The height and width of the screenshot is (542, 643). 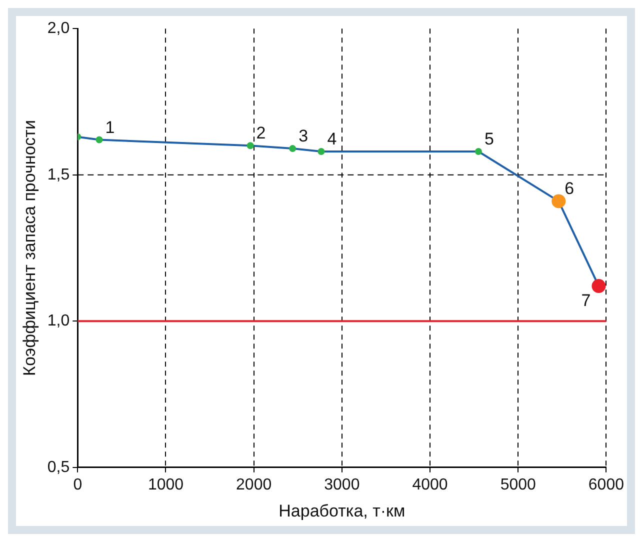 I want to click on y-axis-title: Коэффициент запаса прочности, so click(x=29, y=248).